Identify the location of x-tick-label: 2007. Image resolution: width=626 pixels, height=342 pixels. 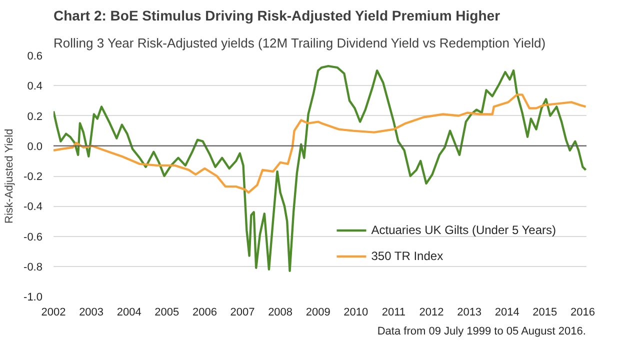
(242, 312).